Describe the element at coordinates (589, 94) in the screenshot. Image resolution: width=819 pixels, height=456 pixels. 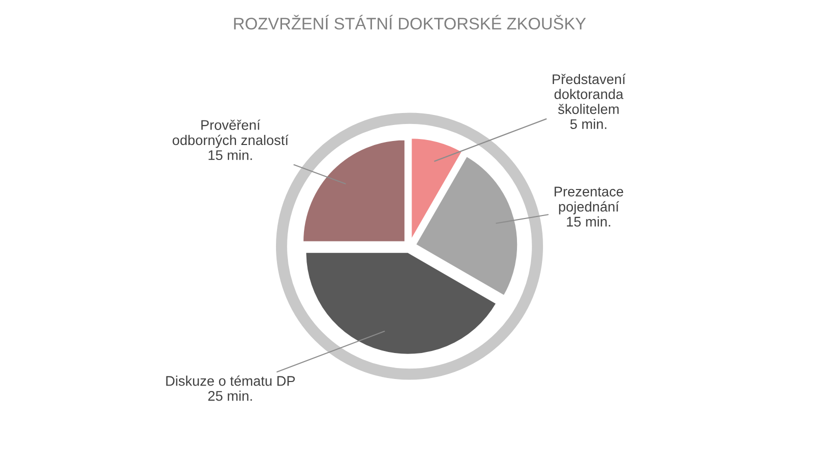
I see `slice-label: Představení doktoranda školitelem` at that location.